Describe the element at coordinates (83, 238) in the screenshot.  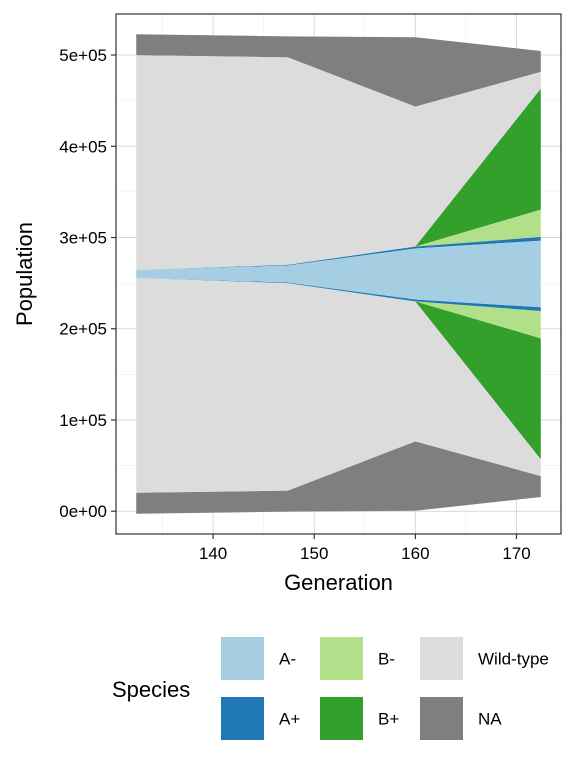
I see `y-tick-label: 3e+05` at that location.